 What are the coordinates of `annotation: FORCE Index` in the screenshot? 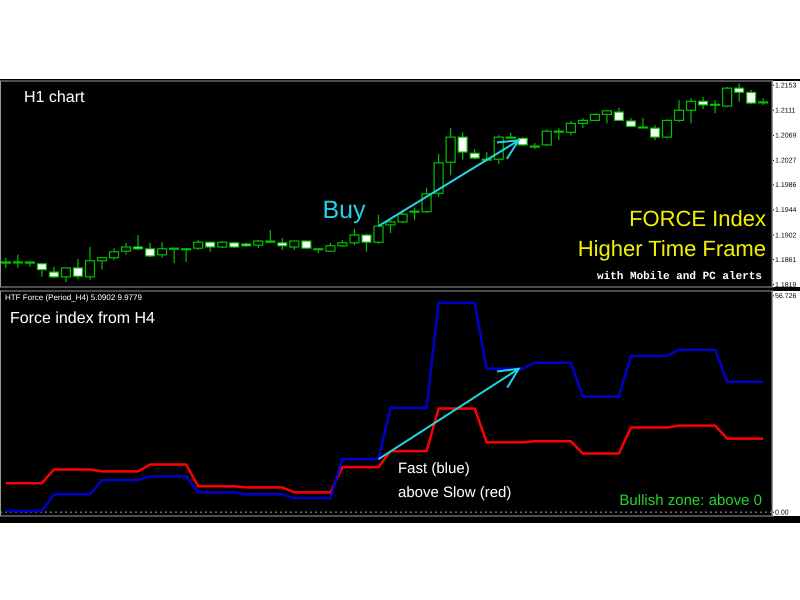 It's located at (697, 218).